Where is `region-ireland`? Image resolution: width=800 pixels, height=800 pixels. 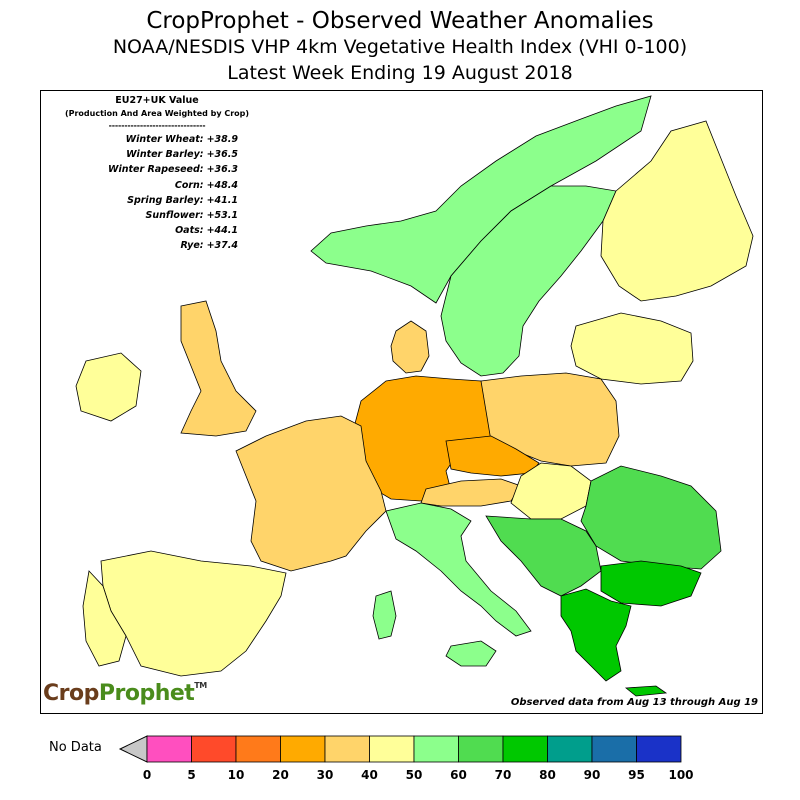
region-ireland is located at coordinates (108, 387).